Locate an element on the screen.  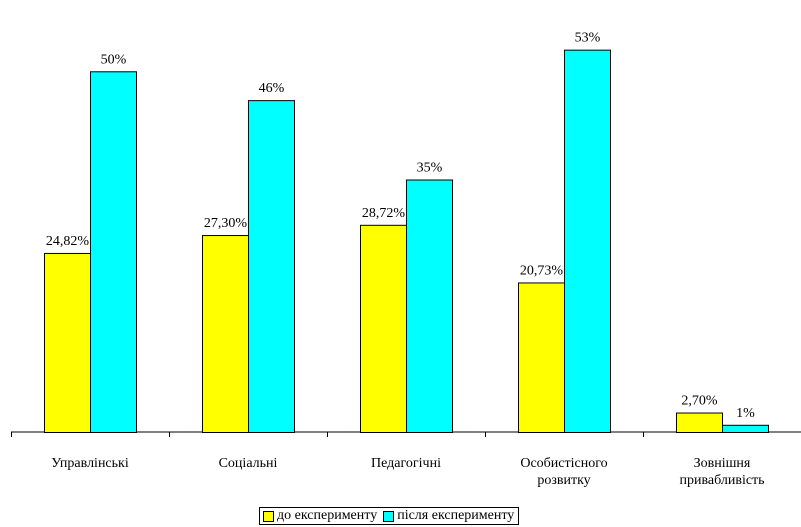
data-label: 50% is located at coordinates (114, 59).